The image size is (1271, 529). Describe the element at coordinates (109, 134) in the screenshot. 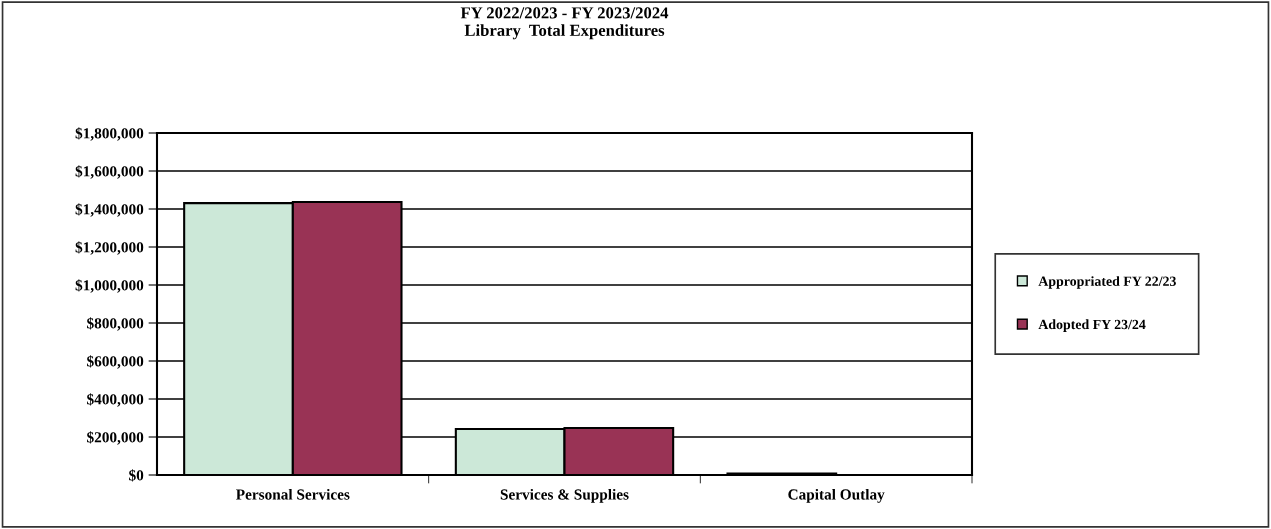

I see `y-tick-label: $1,800,000` at that location.